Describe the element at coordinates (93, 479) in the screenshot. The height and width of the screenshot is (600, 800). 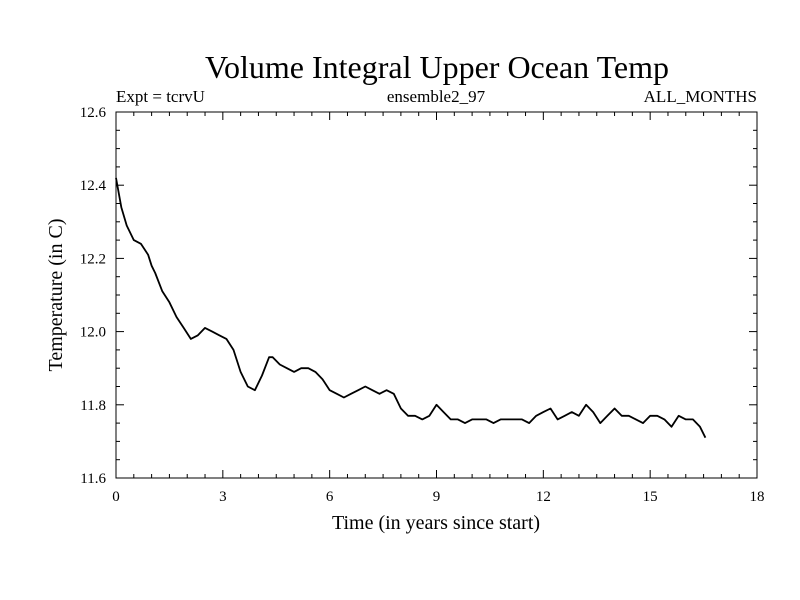
I see `y-tick-label: 11.6` at that location.